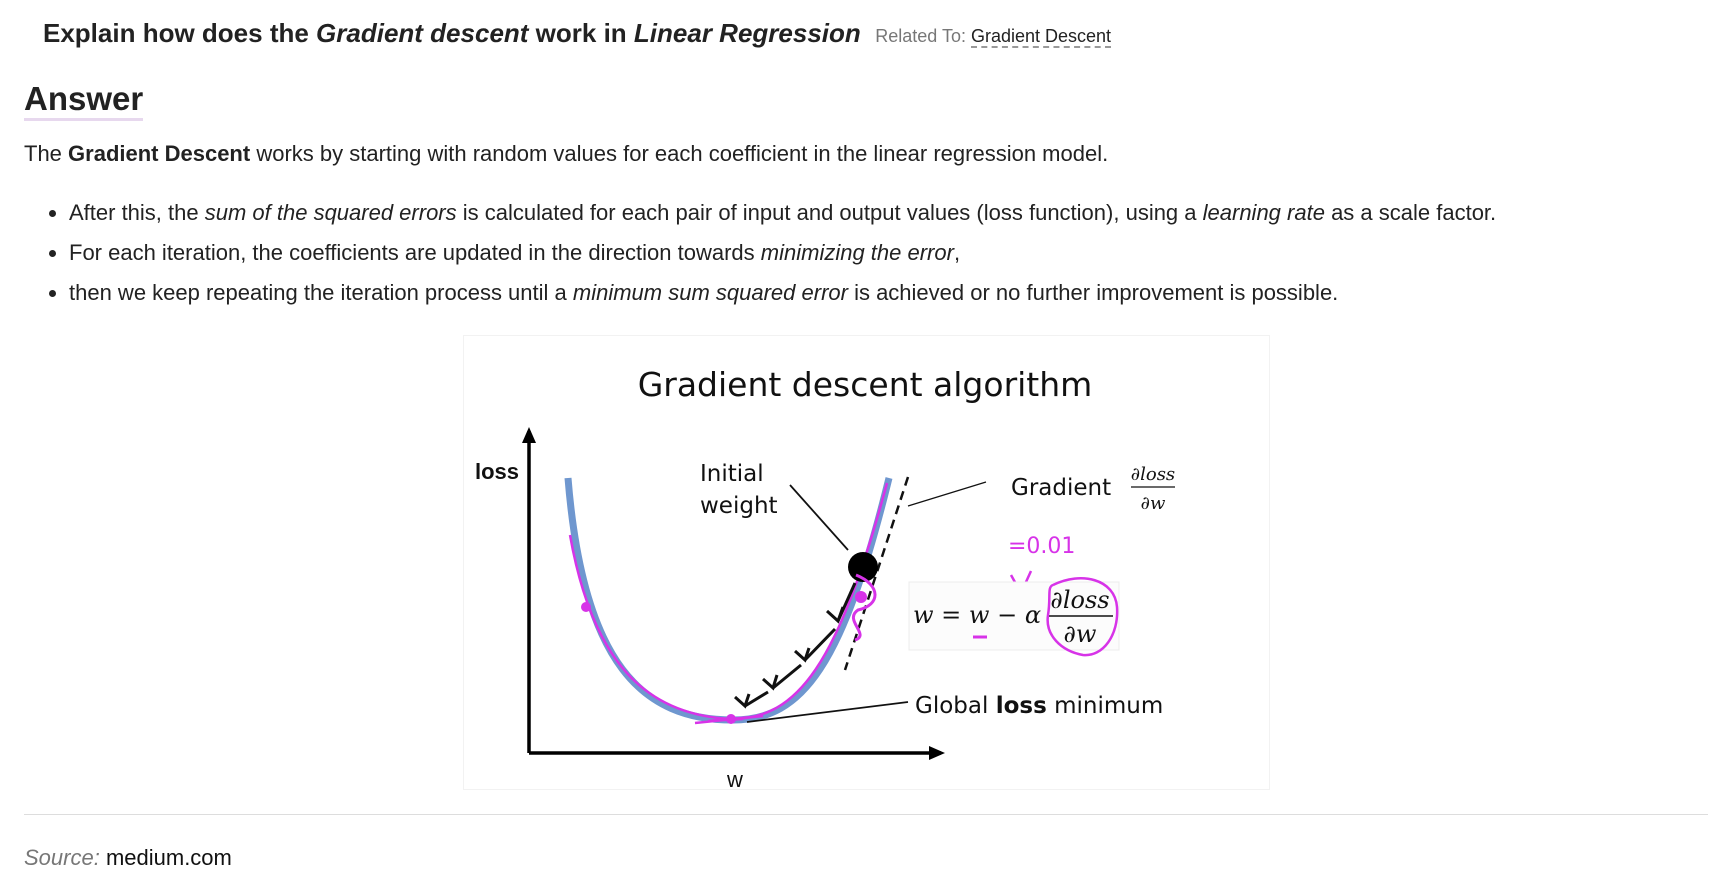  What do you see at coordinates (739, 506) in the screenshot?
I see `initial-weight-label-line2: weight` at bounding box center [739, 506].